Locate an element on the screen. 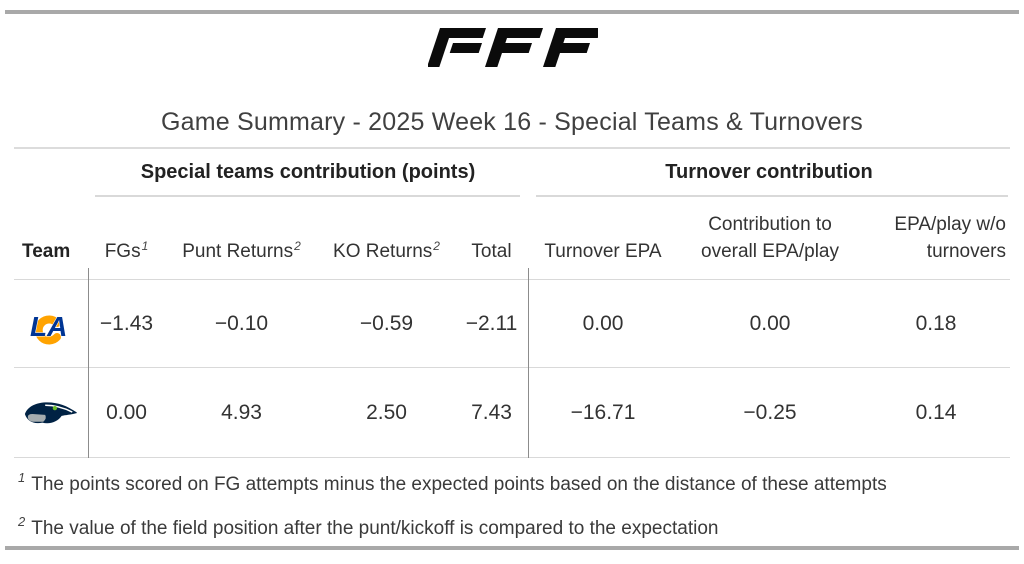 Image resolution: width=1024 pixels, height=564 pixels. column-header-contribution-epa: Contribution to overall EPA/play is located at coordinates (770, 238).